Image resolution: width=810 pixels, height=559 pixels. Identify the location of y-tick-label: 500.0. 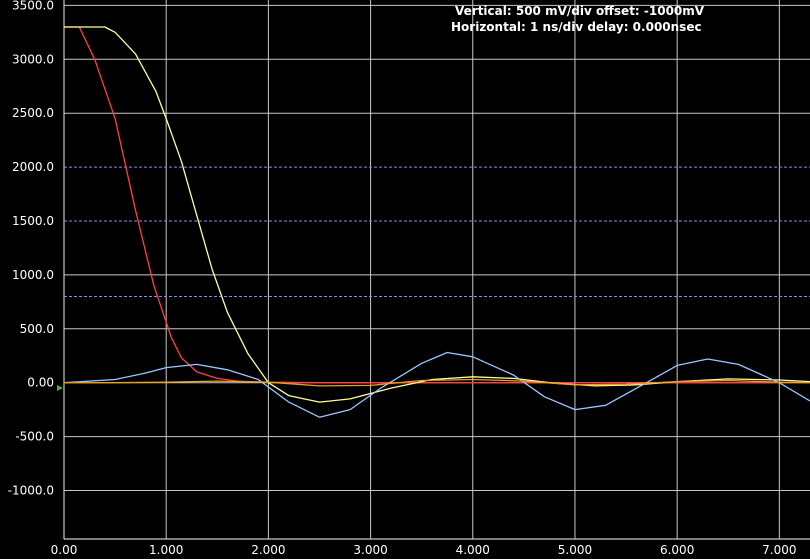
(37, 329).